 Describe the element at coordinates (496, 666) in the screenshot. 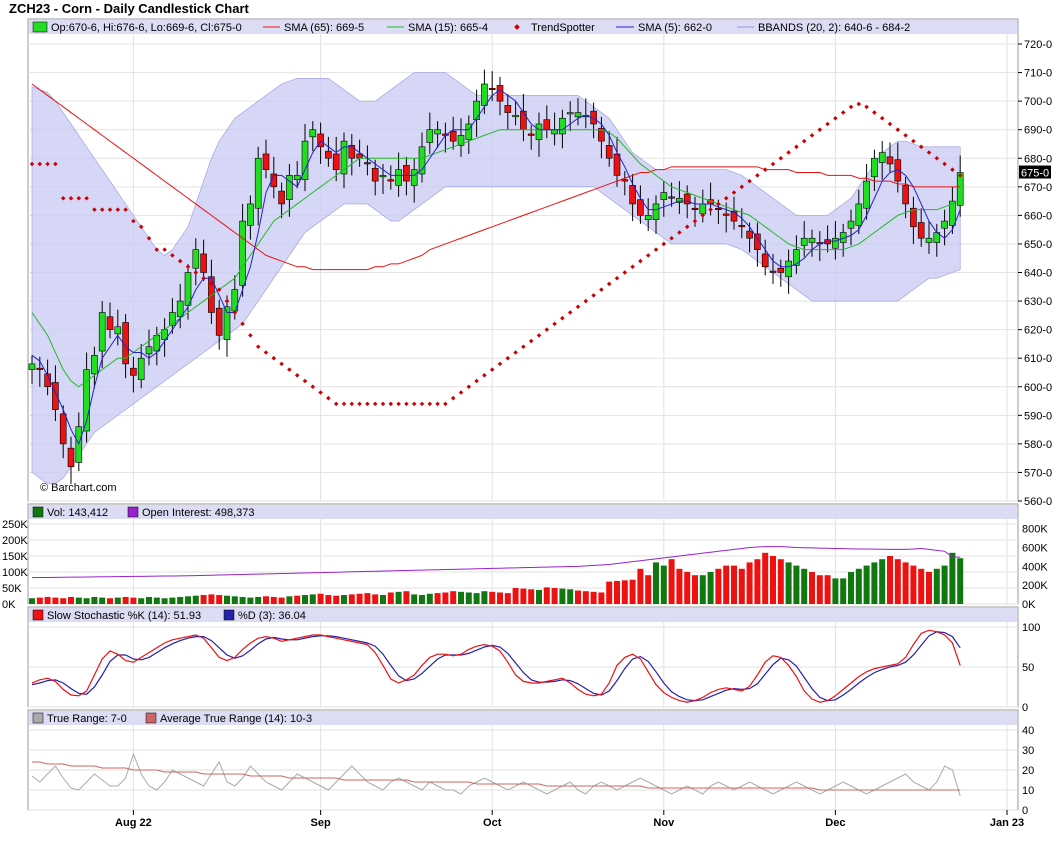

I see `stoch-k-line` at that location.